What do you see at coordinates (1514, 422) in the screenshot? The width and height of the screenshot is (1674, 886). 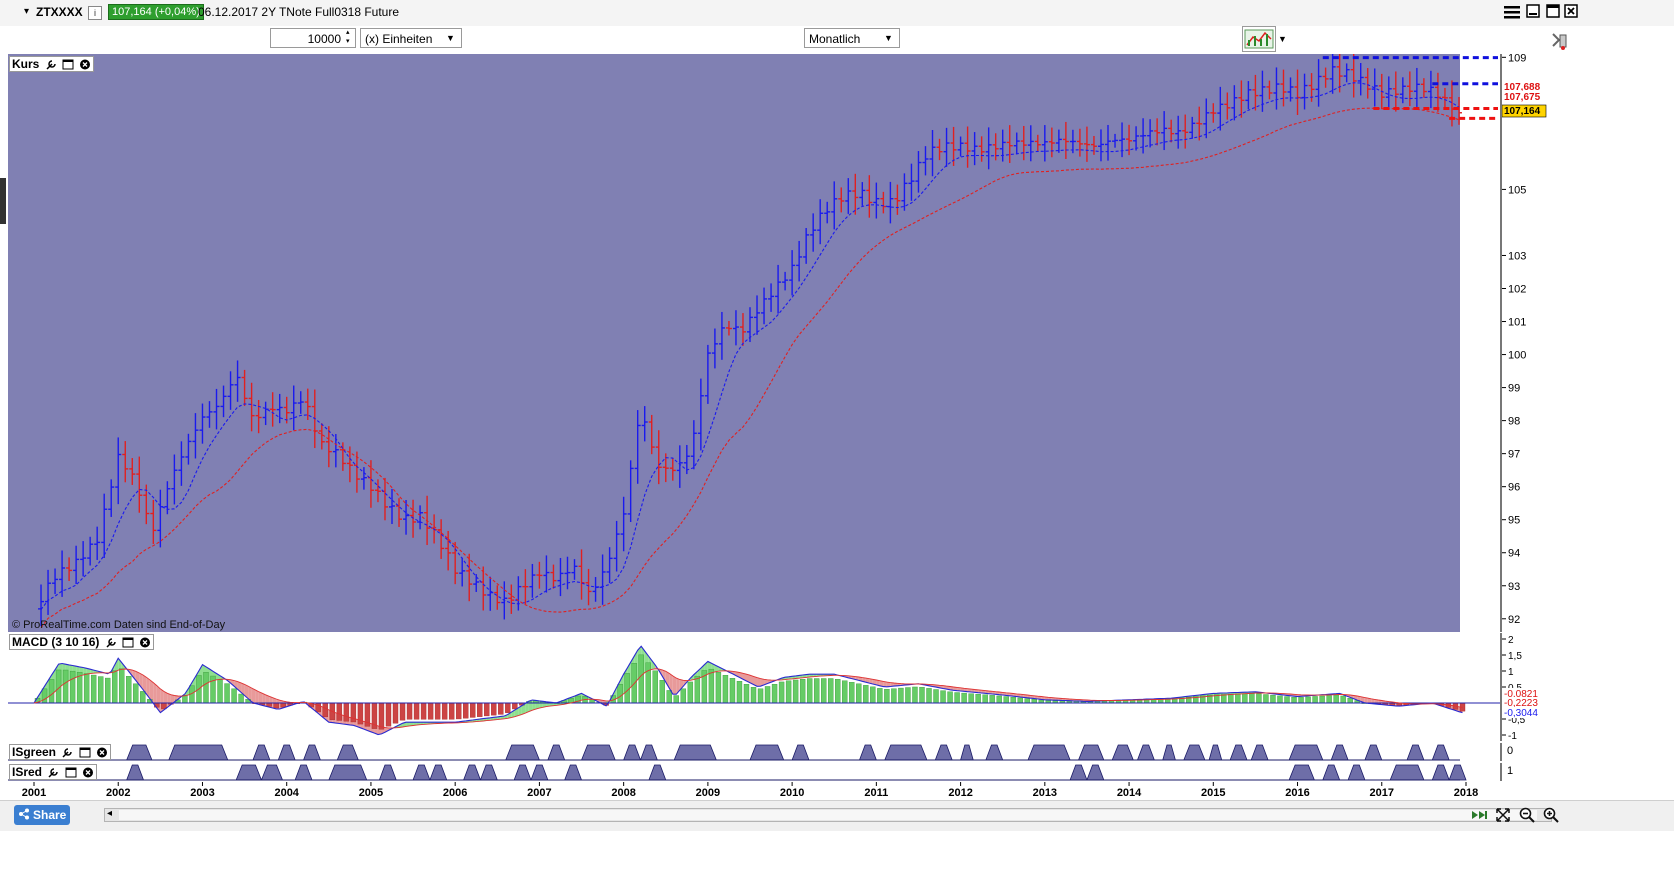 I see `price-axis-label: 98` at bounding box center [1514, 422].